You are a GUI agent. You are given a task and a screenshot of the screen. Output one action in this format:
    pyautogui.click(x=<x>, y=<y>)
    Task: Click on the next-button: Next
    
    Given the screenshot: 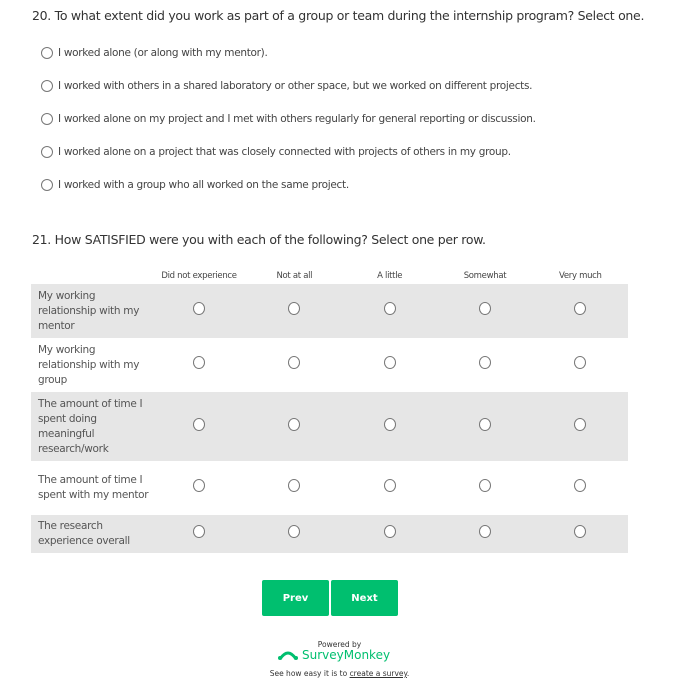 What is the action you would take?
    pyautogui.click(x=364, y=598)
    